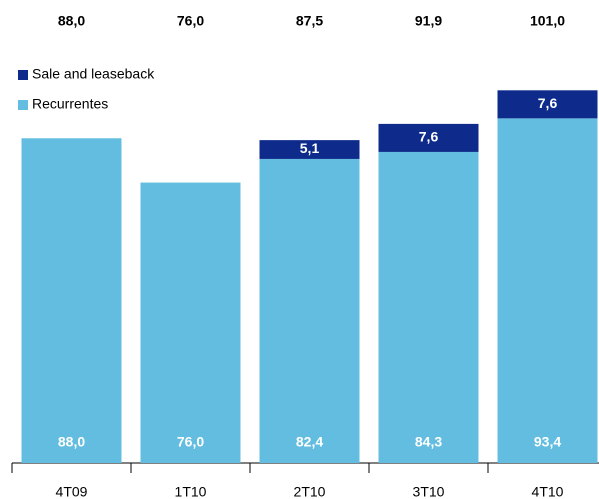 The height and width of the screenshot is (499, 599). What do you see at coordinates (93, 74) in the screenshot?
I see `legend-label: Sale and leaseback` at bounding box center [93, 74].